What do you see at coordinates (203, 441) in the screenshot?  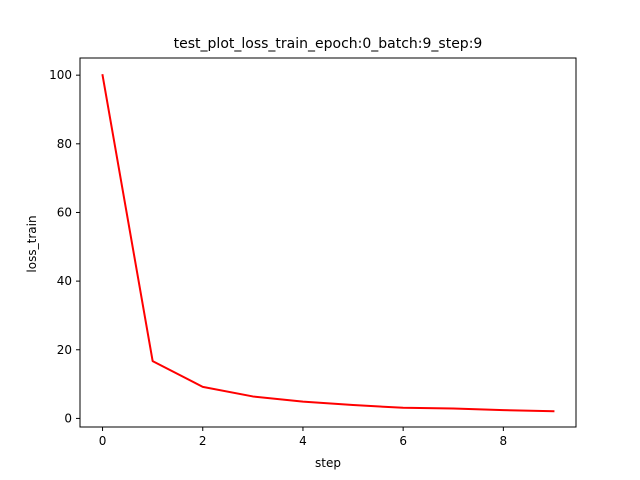 I see `x-tick-label: 2` at bounding box center [203, 441].